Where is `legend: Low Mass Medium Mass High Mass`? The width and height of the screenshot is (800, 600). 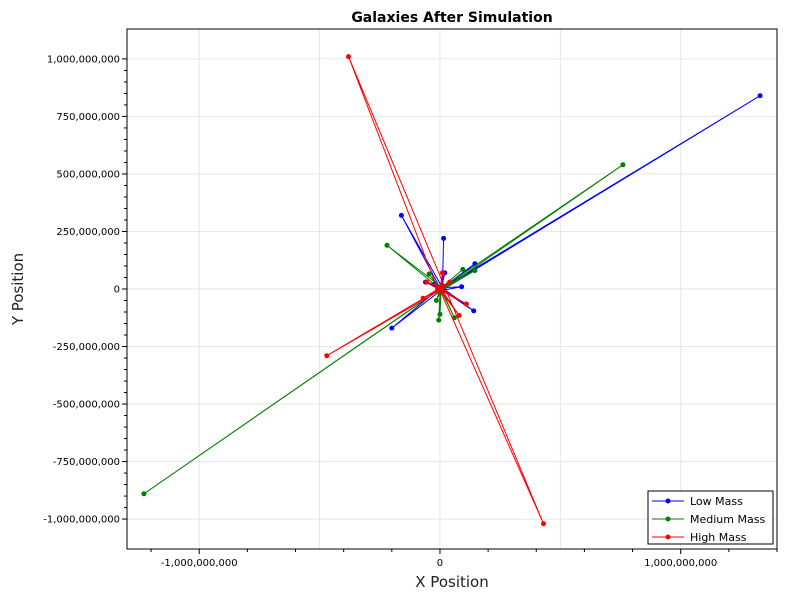 legend: Low Mass Medium Mass High Mass is located at coordinates (710, 517).